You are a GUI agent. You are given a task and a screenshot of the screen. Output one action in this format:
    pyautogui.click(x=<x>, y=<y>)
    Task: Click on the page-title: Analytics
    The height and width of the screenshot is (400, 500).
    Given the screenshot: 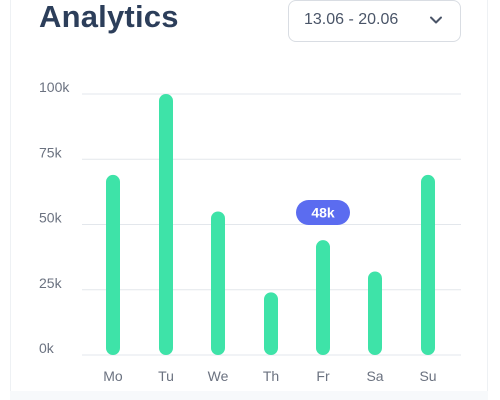 What is the action you would take?
    pyautogui.click(x=109, y=17)
    